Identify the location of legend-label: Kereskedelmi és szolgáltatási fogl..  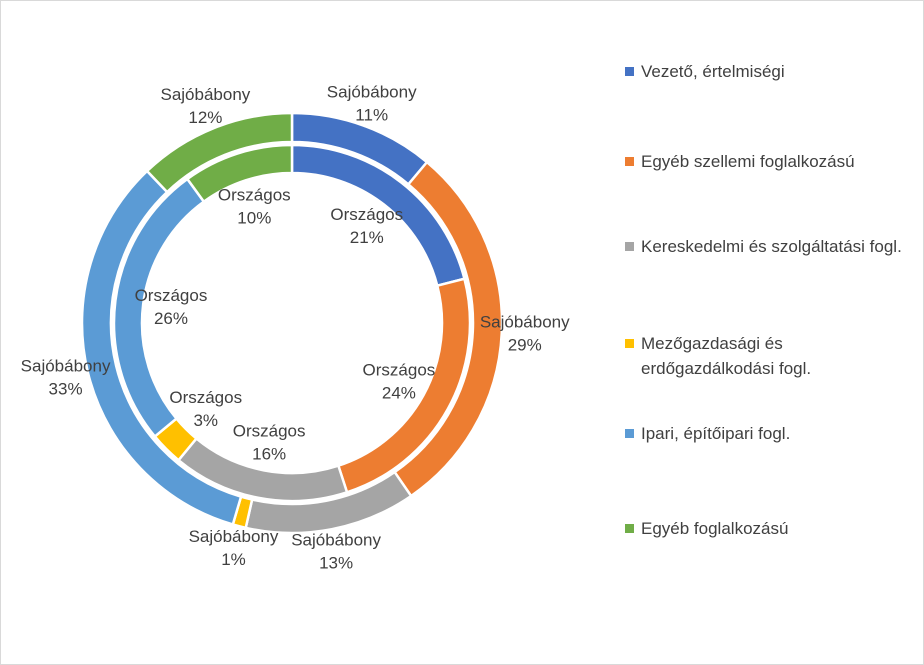
(771, 246).